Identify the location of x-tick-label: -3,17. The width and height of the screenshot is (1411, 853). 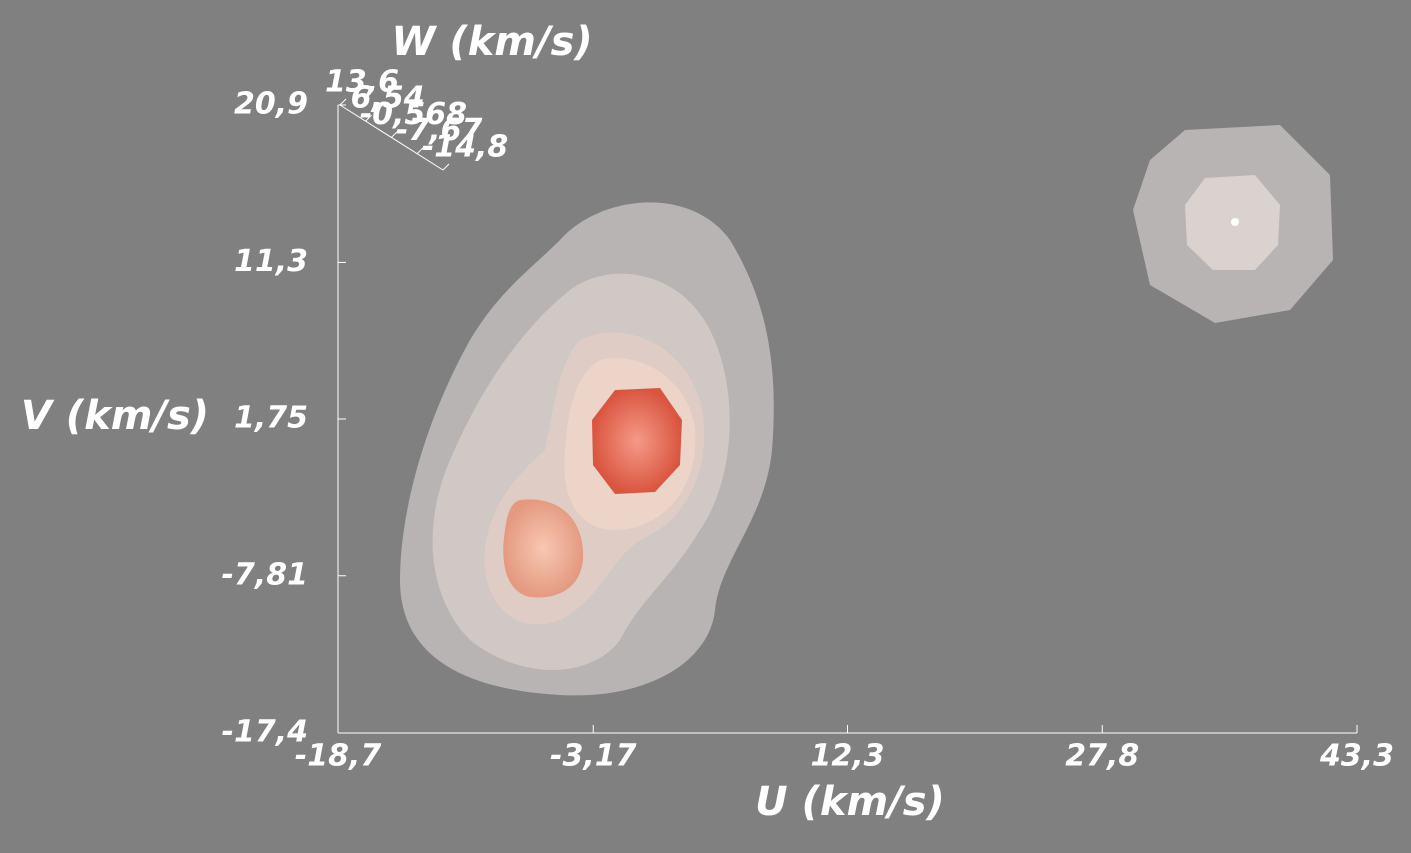
(593, 756).